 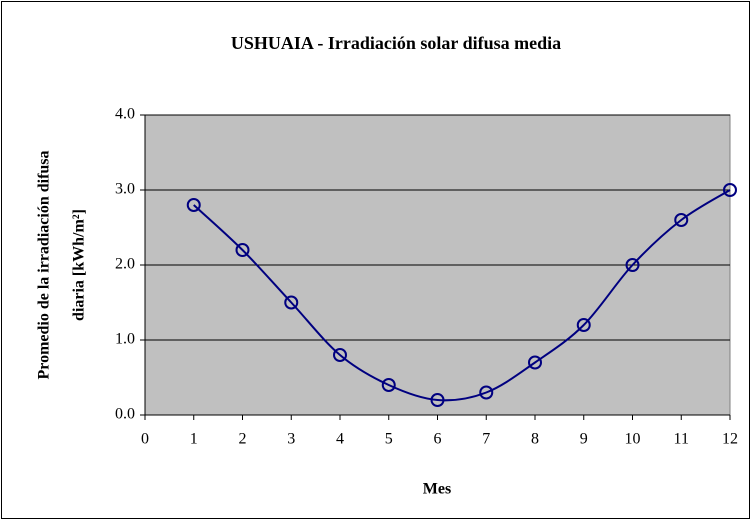 What do you see at coordinates (125, 114) in the screenshot?
I see `y-tick-label: 4.0` at bounding box center [125, 114].